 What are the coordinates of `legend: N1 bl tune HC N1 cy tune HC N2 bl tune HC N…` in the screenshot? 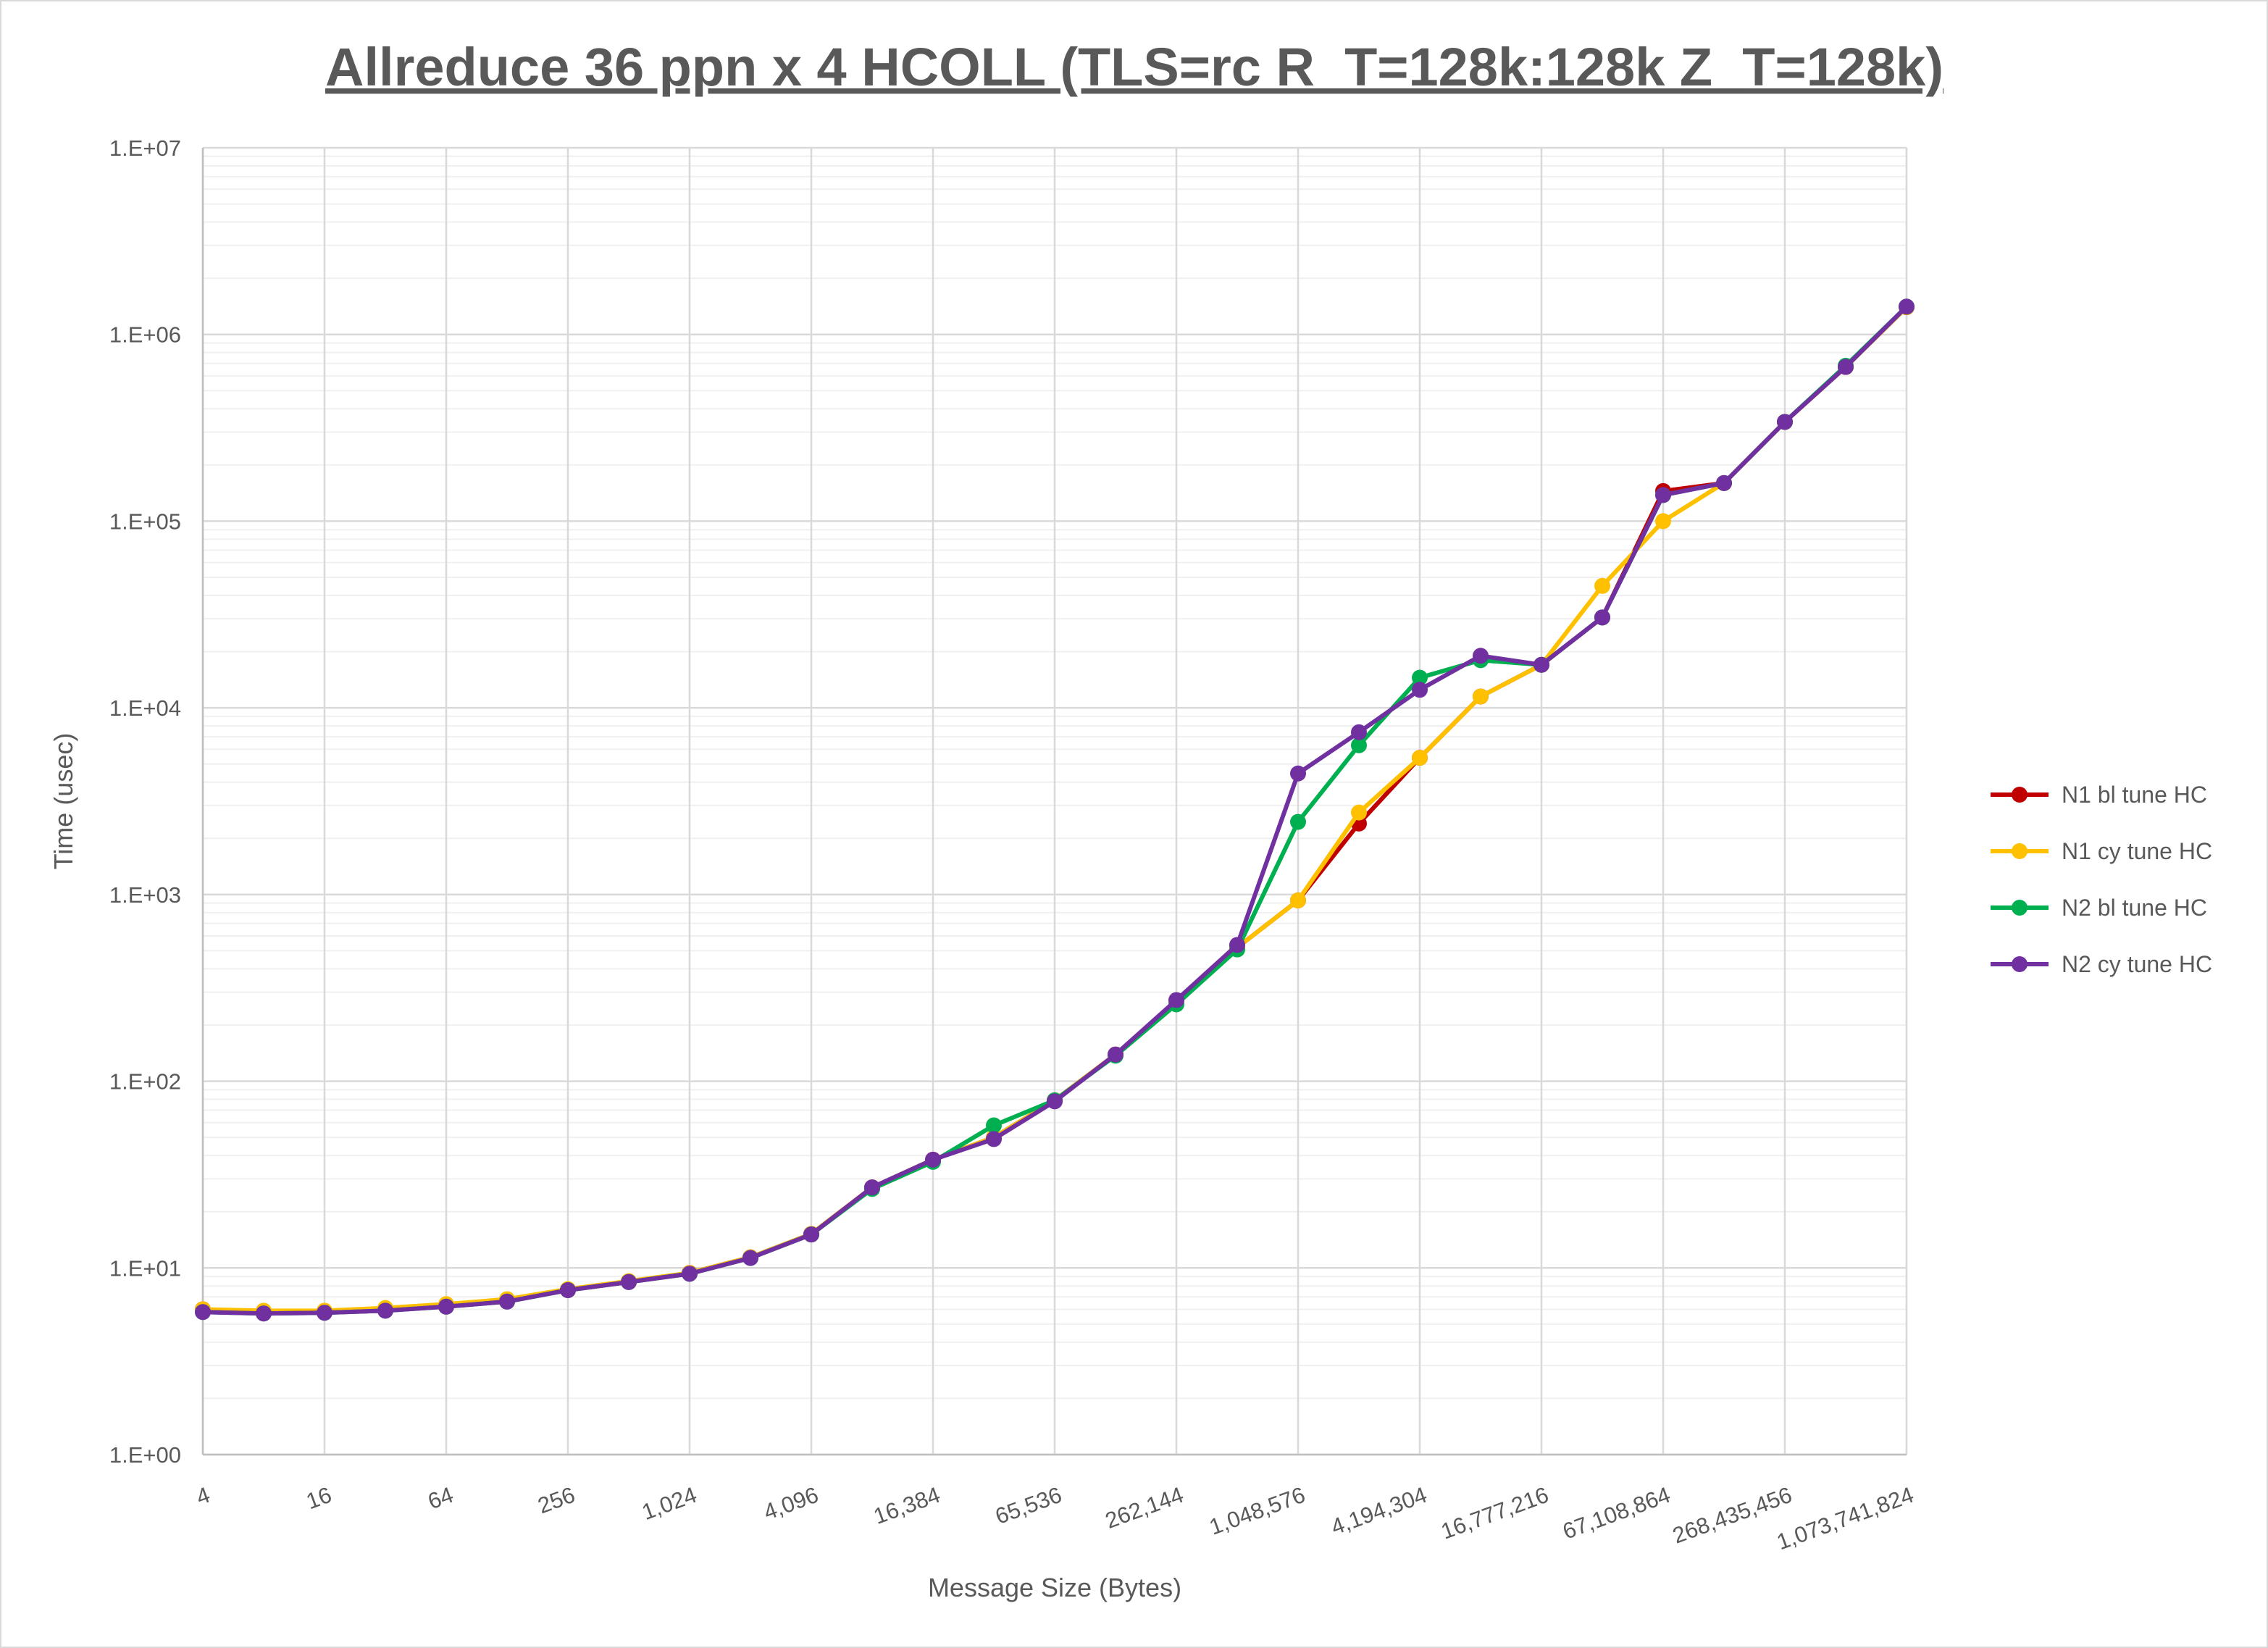 It's located at (2102, 879).